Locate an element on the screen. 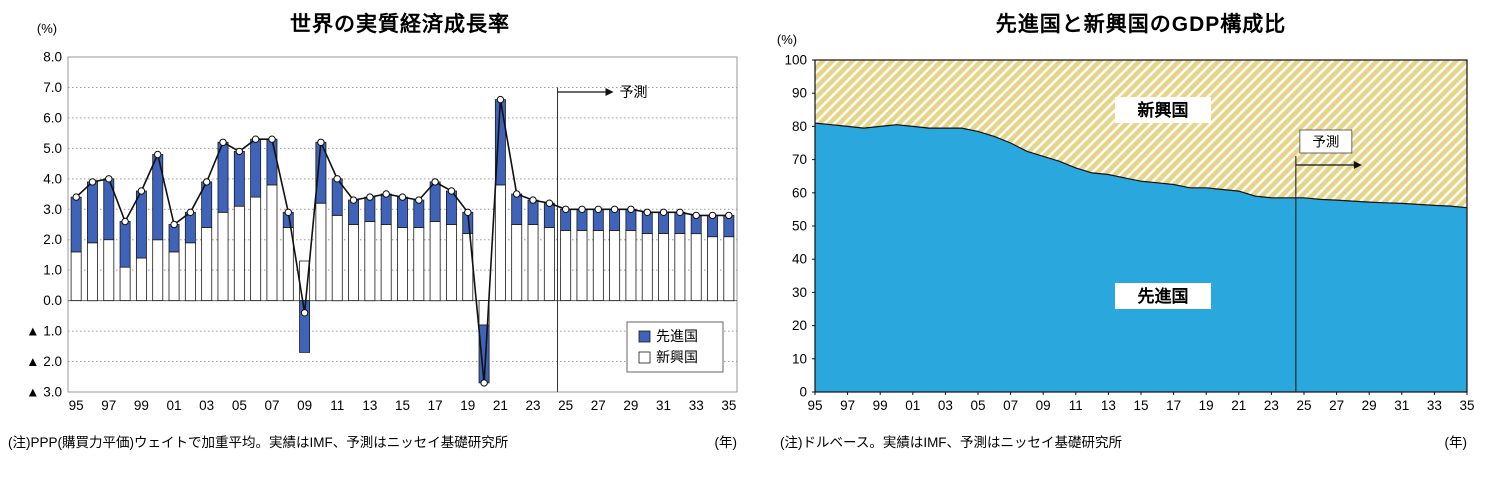  svg-text: 50 is located at coordinates (799, 226).